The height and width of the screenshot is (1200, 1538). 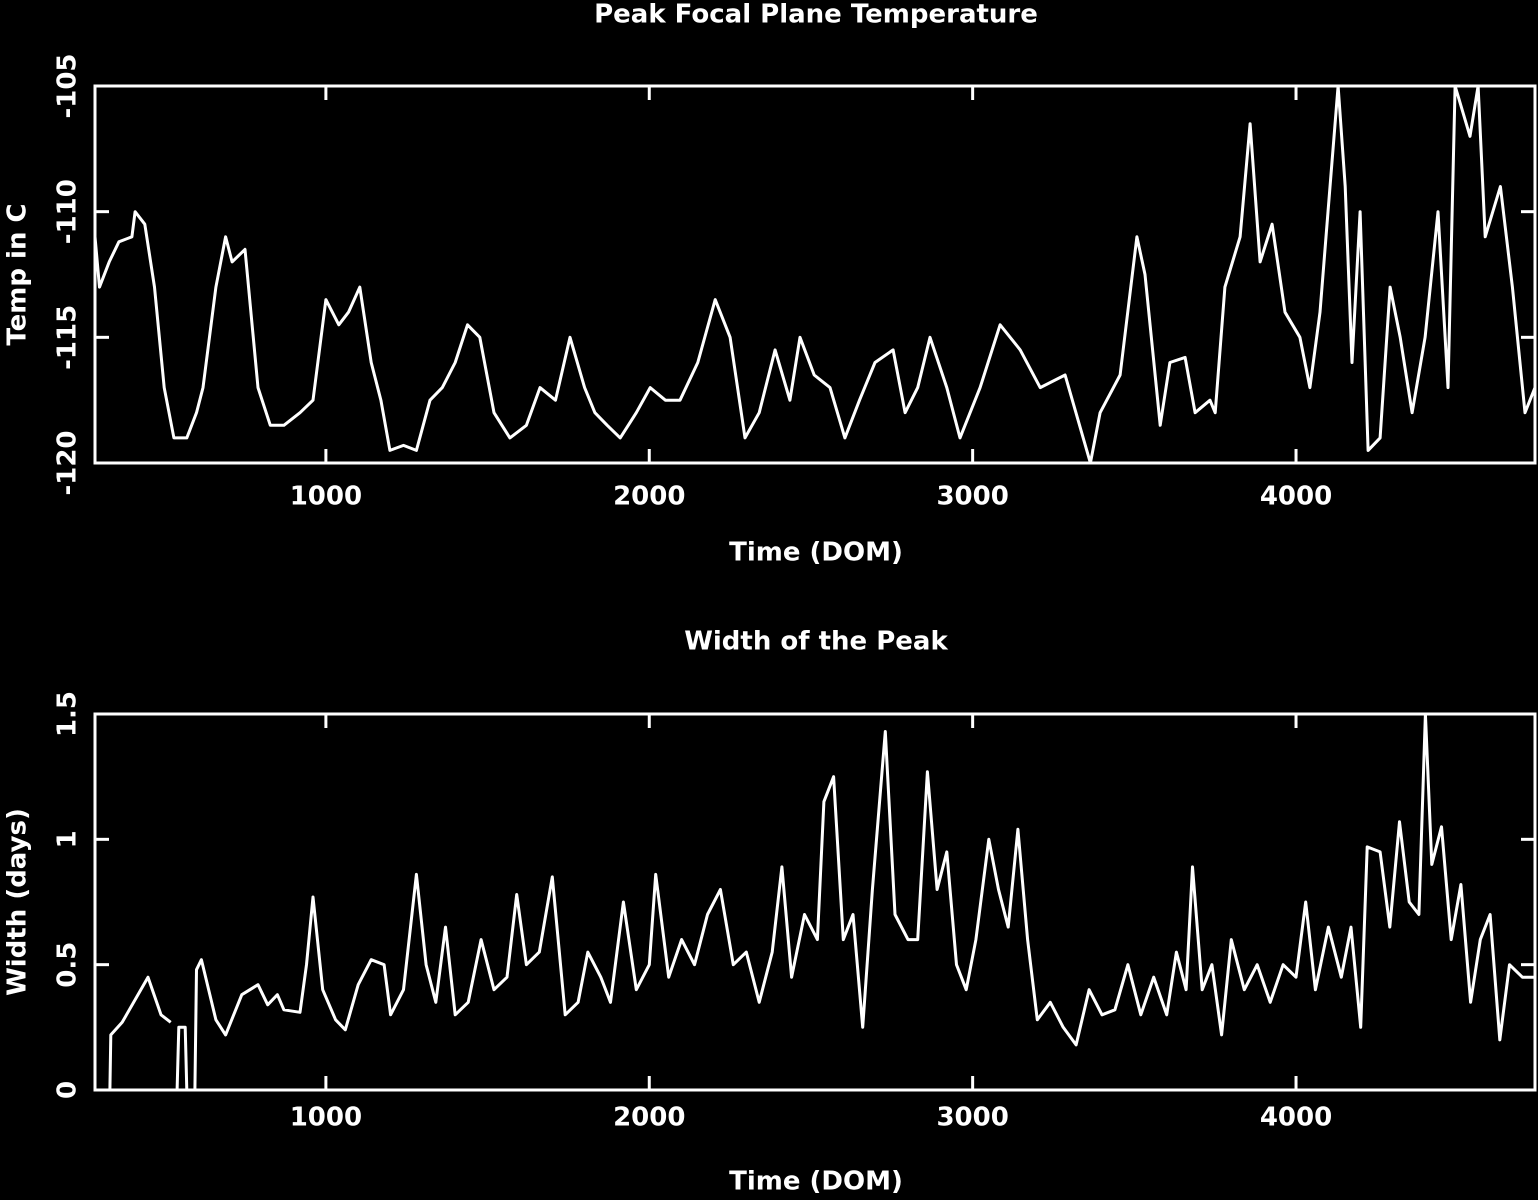 What do you see at coordinates (68, 85) in the screenshot?
I see `y-tick-label: -105` at bounding box center [68, 85].